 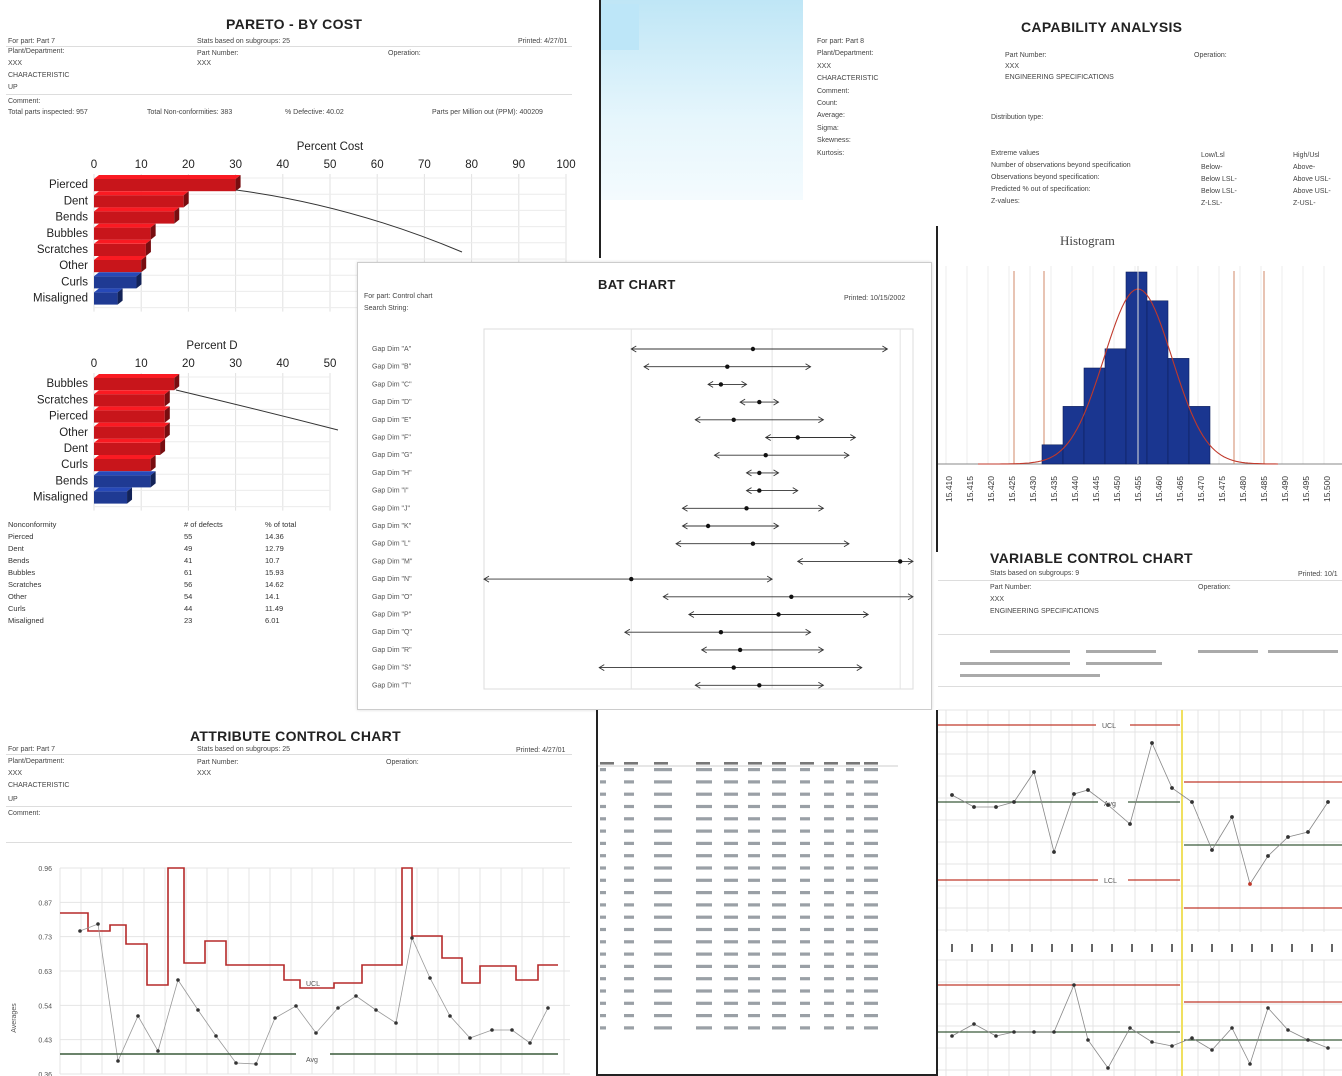 I want to click on attribute-partnum: Part Number:, so click(x=218, y=762).